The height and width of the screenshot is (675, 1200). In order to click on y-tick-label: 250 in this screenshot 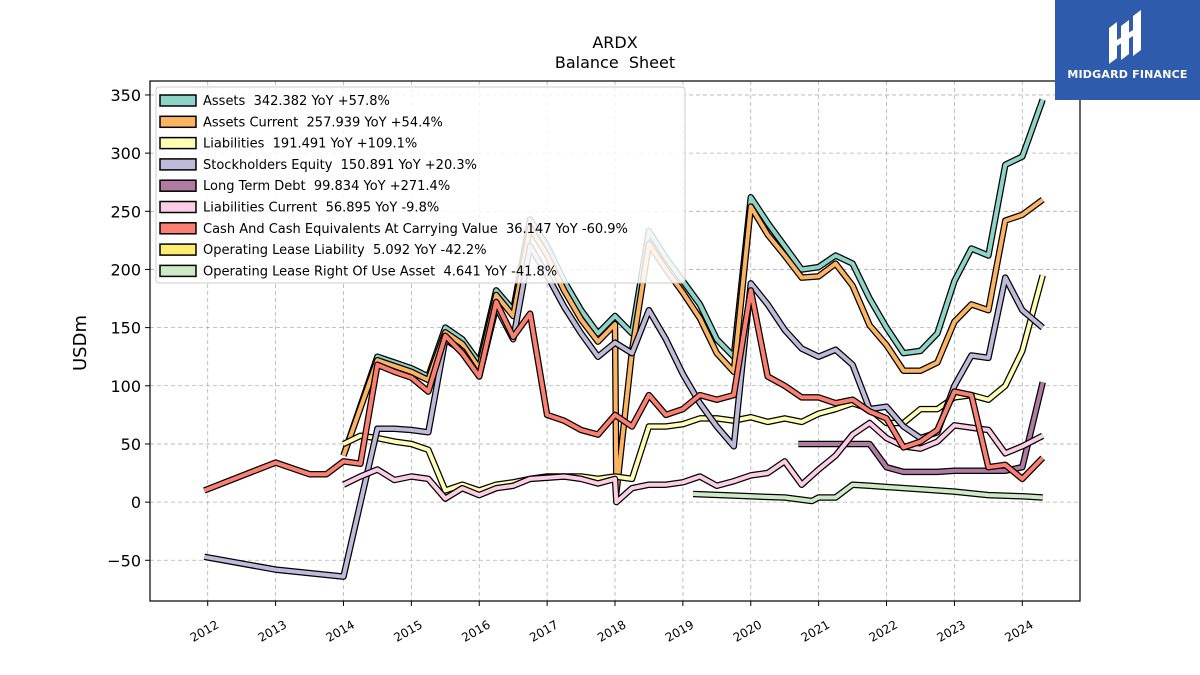, I will do `click(125, 211)`.